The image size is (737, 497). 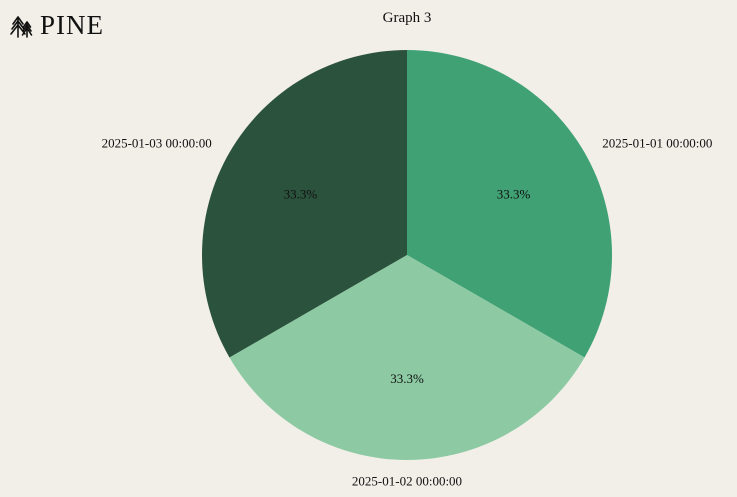 What do you see at coordinates (407, 481) in the screenshot?
I see `slice-category-label: 2025-01-02 00:00:00` at bounding box center [407, 481].